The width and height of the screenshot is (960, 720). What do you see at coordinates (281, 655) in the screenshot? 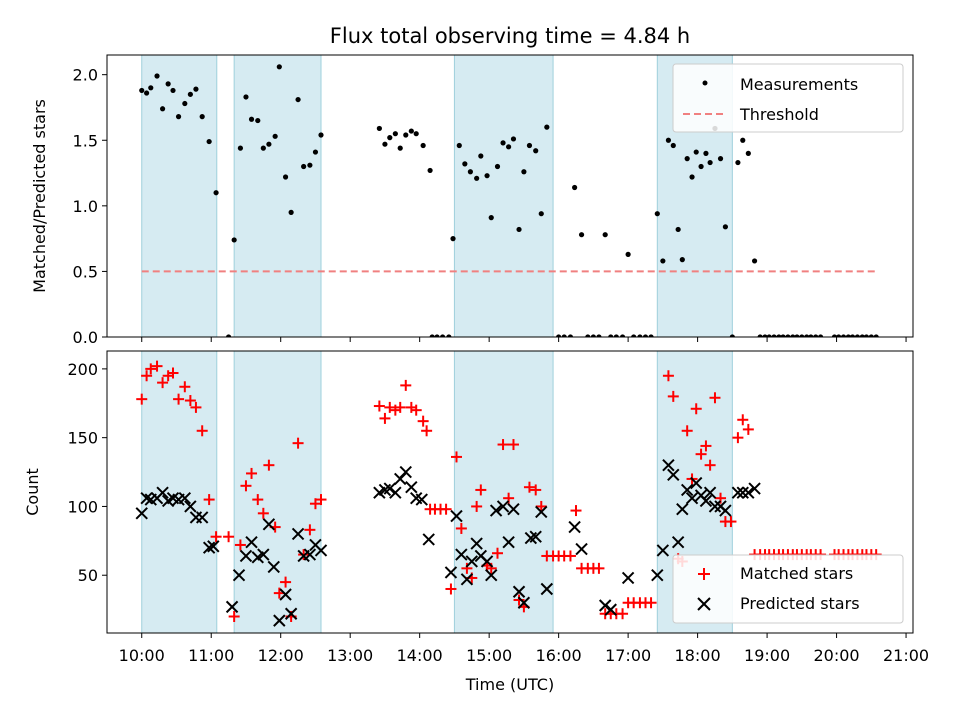
I see `bottom-x-tick-label-2: 12:00` at bounding box center [281, 655].